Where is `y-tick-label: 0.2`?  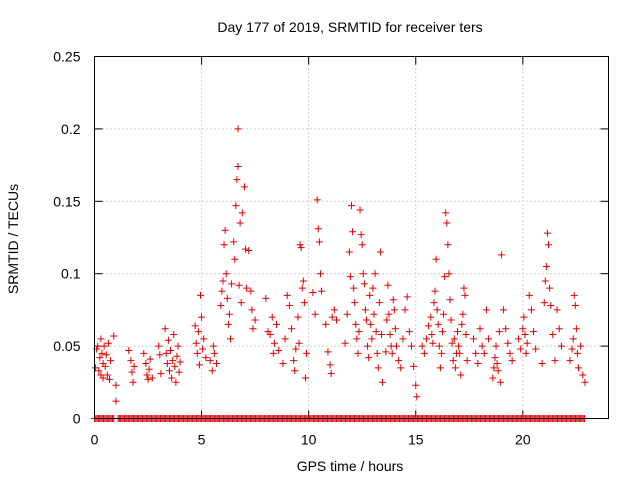
y-tick-label: 0.2 is located at coordinates (71, 129).